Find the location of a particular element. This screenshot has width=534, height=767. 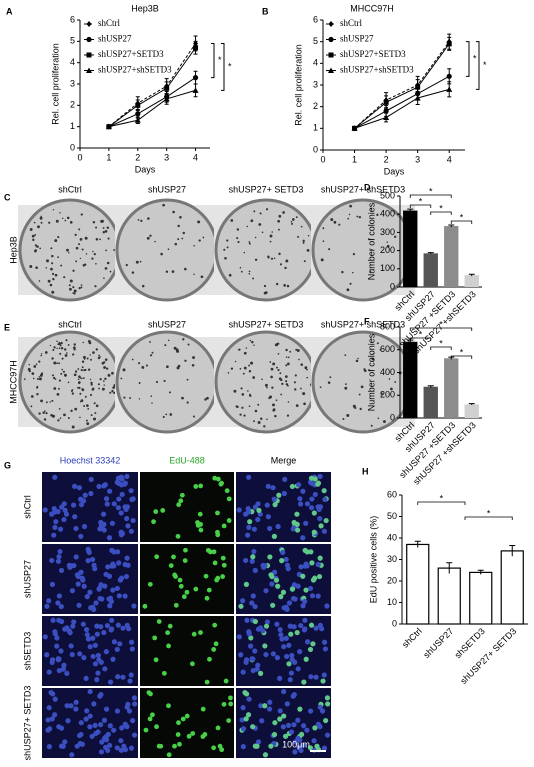

y-tick-label: 4 is located at coordinates (315, 63).